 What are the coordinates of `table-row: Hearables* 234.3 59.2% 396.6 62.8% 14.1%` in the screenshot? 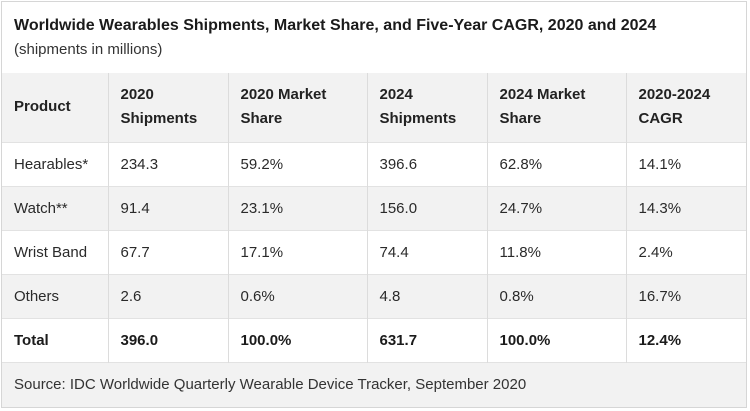 It's located at (374, 163).